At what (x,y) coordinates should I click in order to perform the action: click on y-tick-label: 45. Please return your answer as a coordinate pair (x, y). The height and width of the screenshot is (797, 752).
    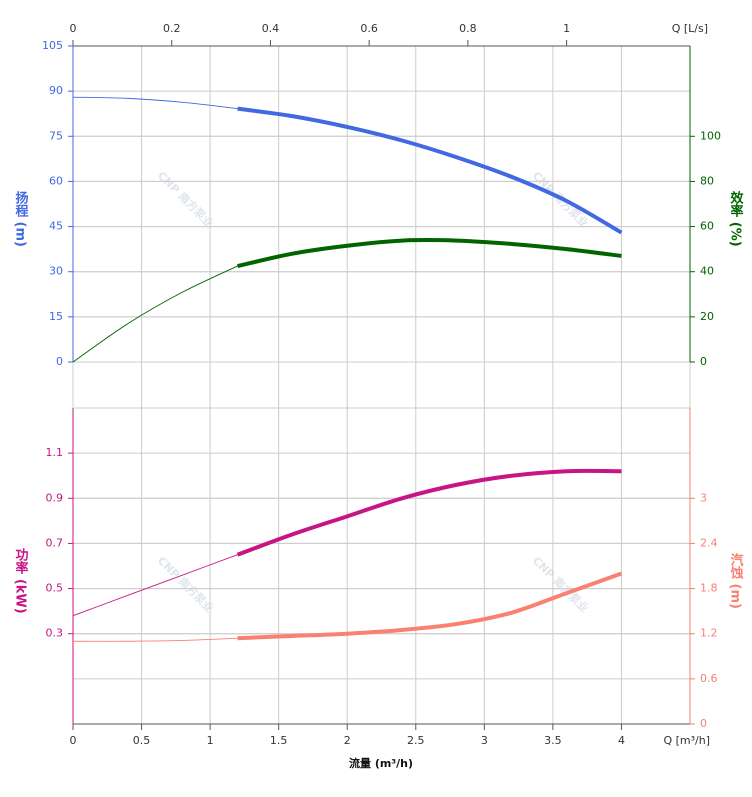
    Looking at the image, I should click on (56, 226).